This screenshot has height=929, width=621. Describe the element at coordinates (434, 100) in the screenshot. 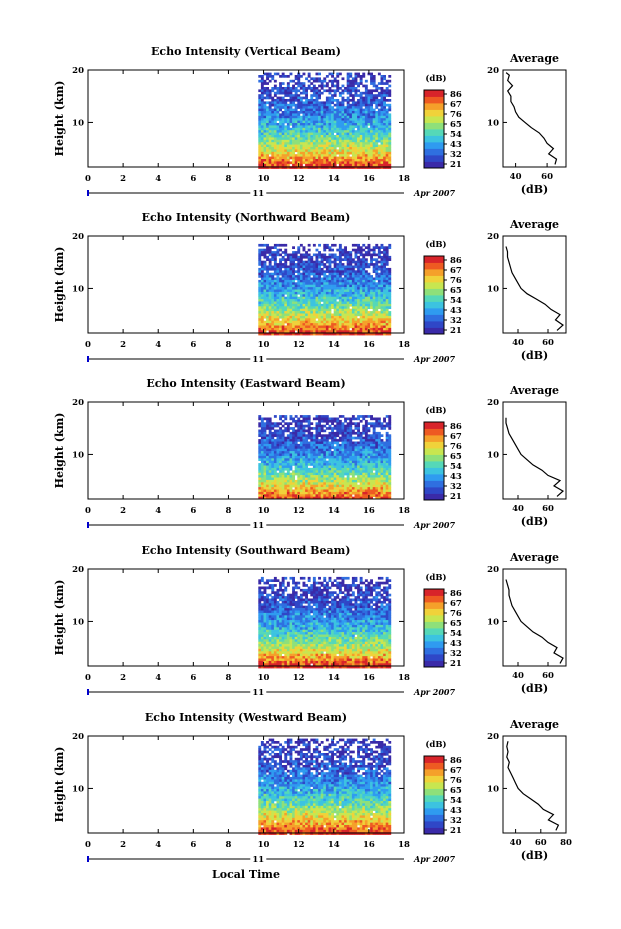

I see `colorbar-segment` at that location.